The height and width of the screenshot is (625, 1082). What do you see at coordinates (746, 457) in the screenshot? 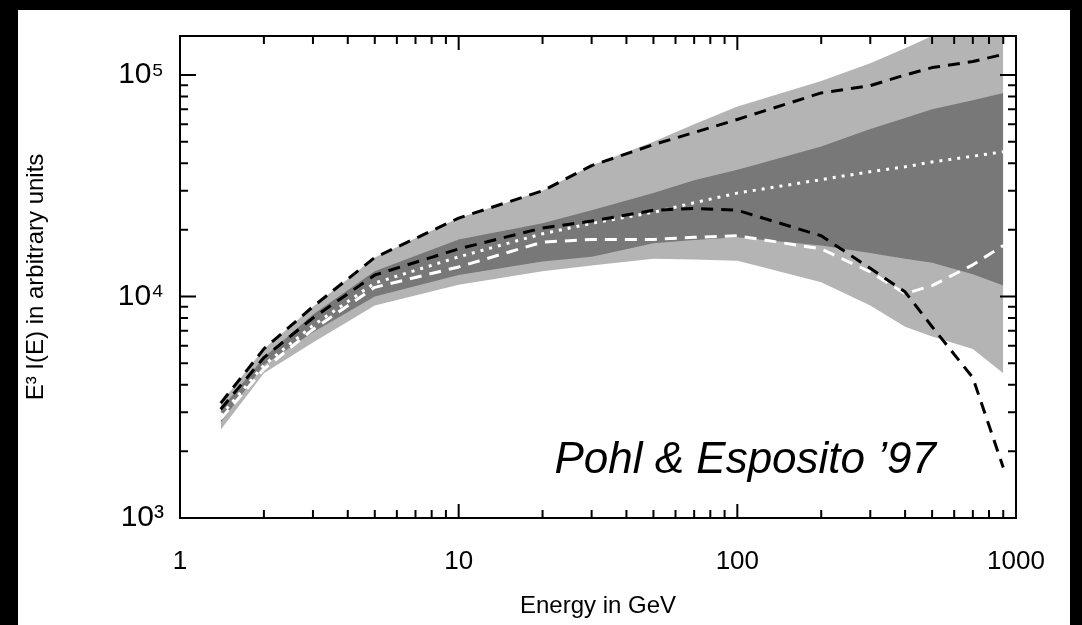
I see `annotation: Pohl & Esposito ’97` at bounding box center [746, 457].